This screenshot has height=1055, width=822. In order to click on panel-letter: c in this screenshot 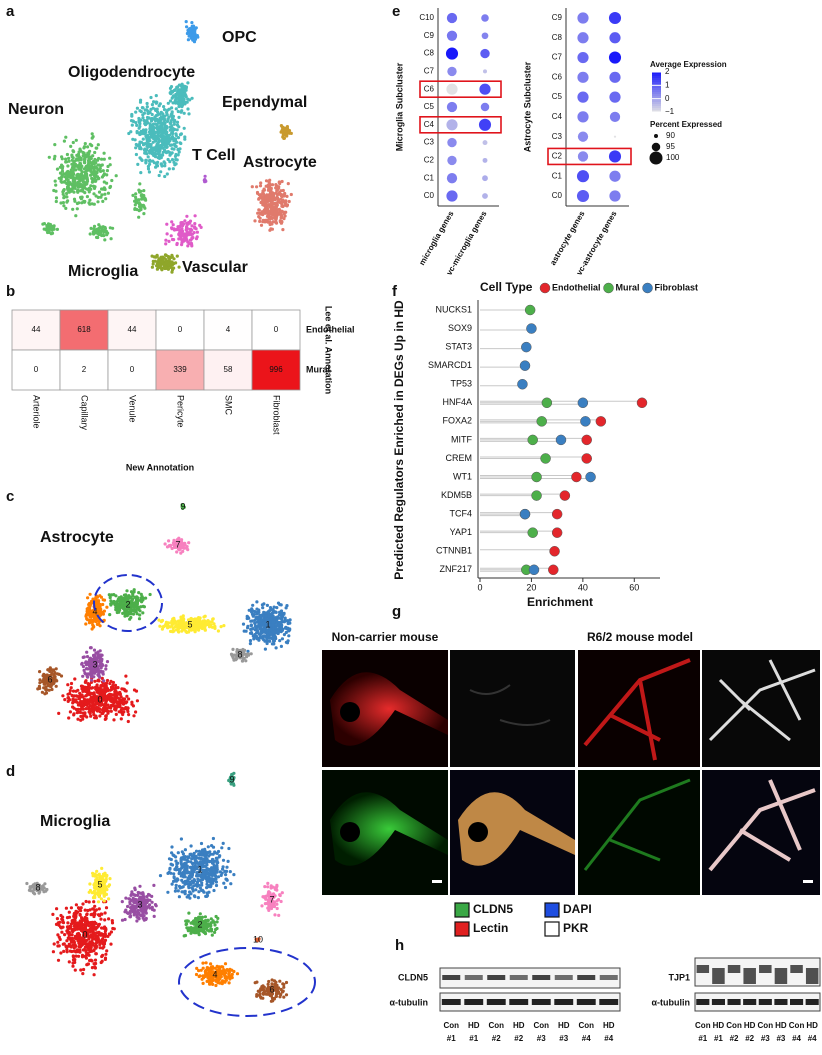, I will do `click(10, 496)`.